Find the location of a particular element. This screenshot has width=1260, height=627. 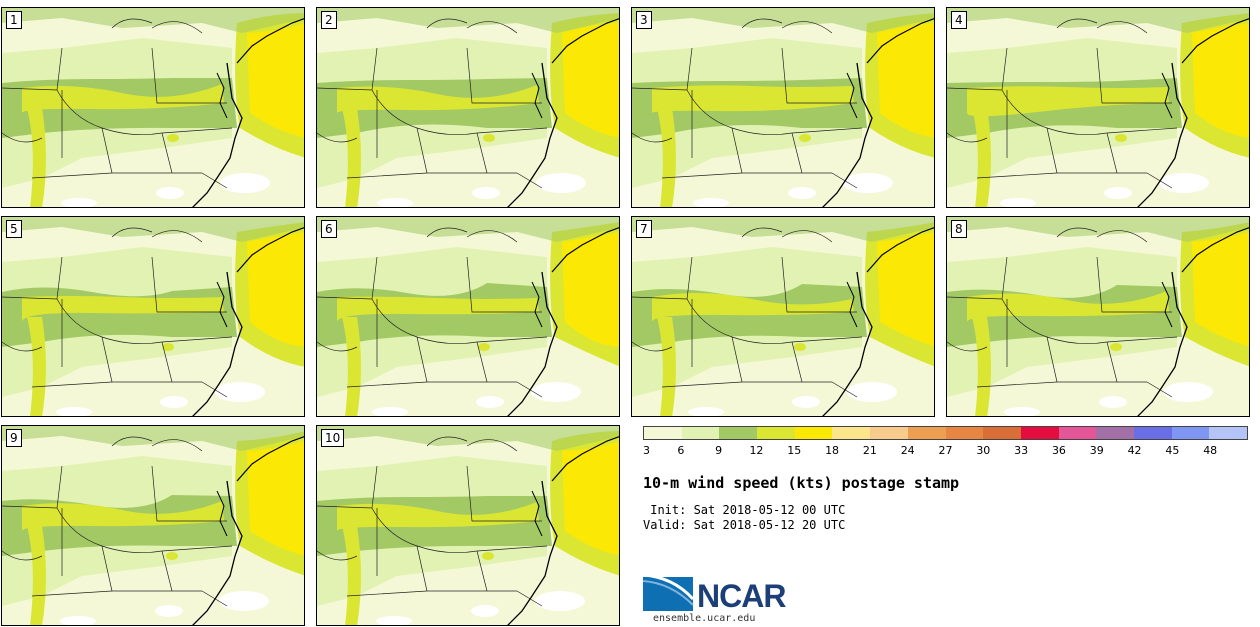

colorbar-tick-label: 3 is located at coordinates (646, 450).